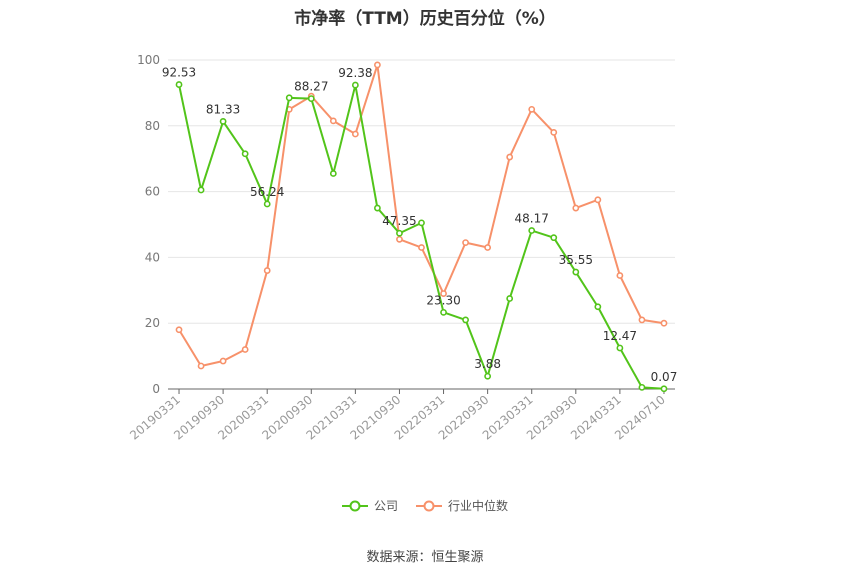  Describe the element at coordinates (267, 192) in the screenshot. I see `data-label: 56.24` at that location.